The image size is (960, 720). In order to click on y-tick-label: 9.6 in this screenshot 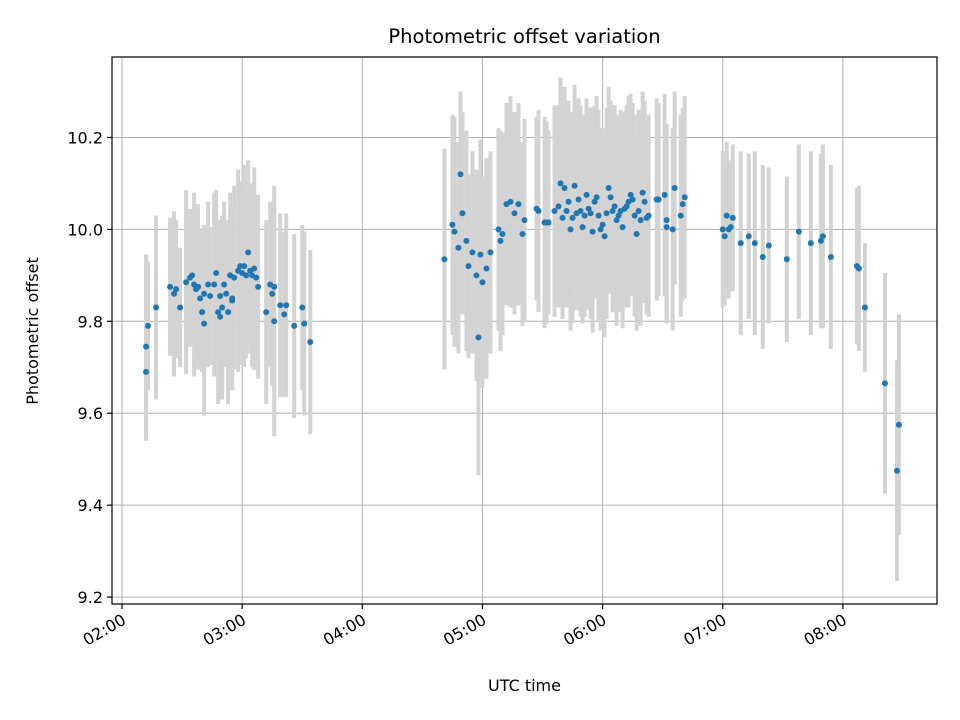, I will do `click(90, 413)`.